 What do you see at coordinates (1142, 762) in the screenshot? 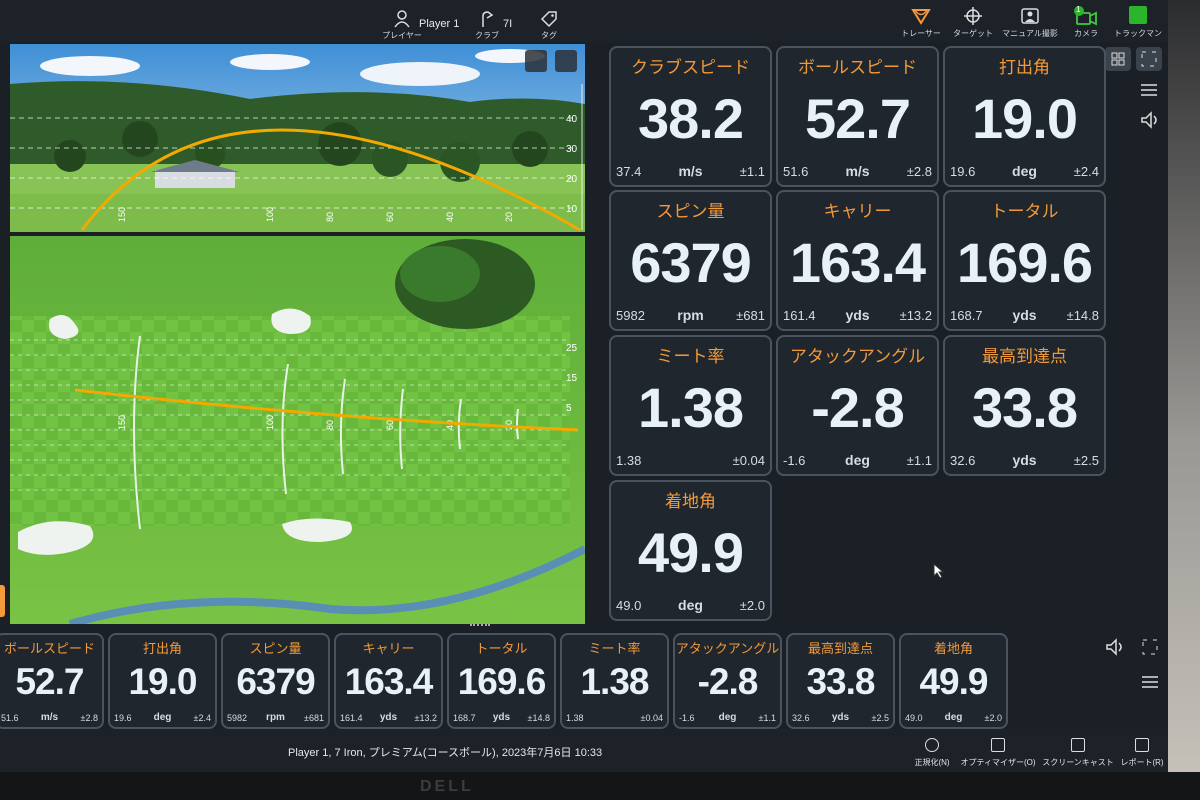
I see `action-label: レポート(R)` at bounding box center [1142, 762].